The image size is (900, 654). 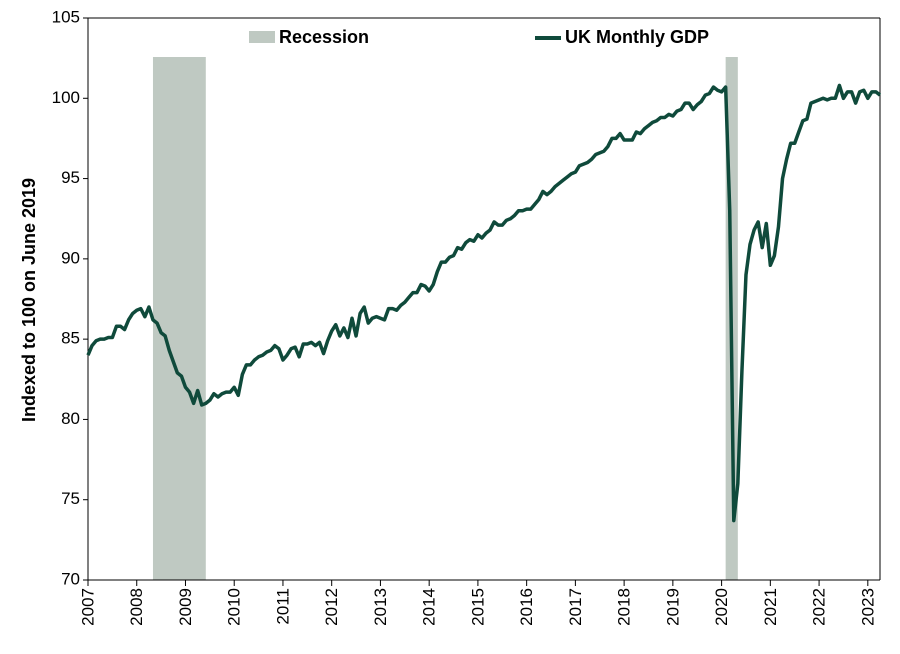 I want to click on legend-label: Recession, so click(x=324, y=37).